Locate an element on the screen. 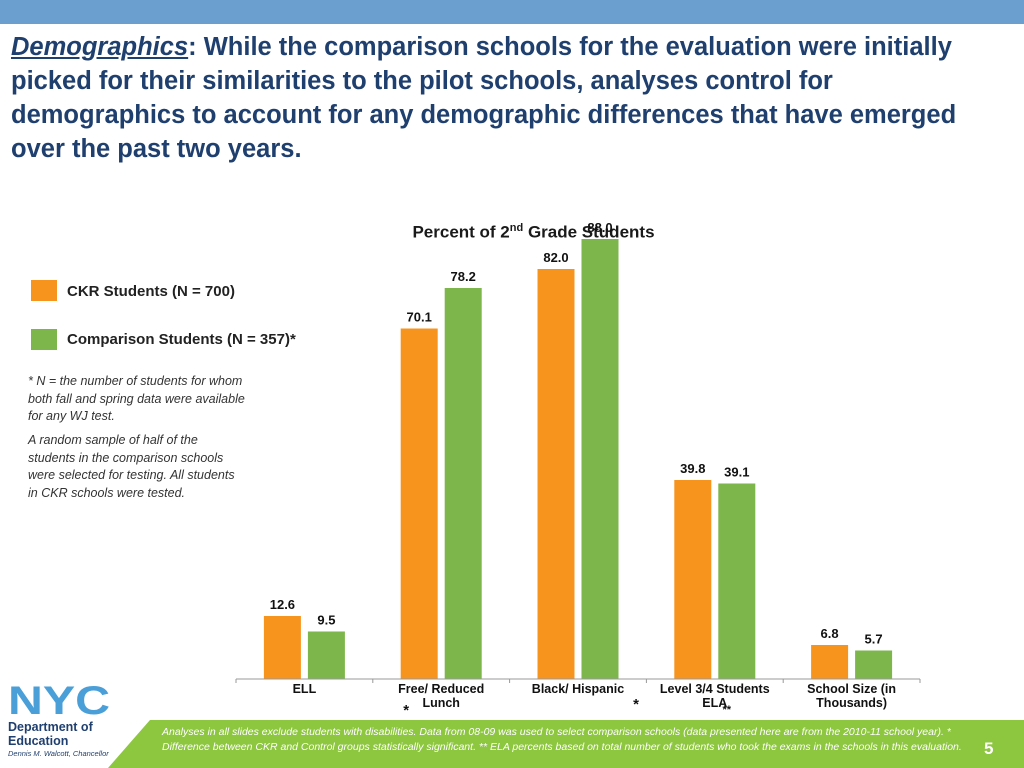  chart-title: Percent of 2nd Grade Students is located at coordinates (533, 232).